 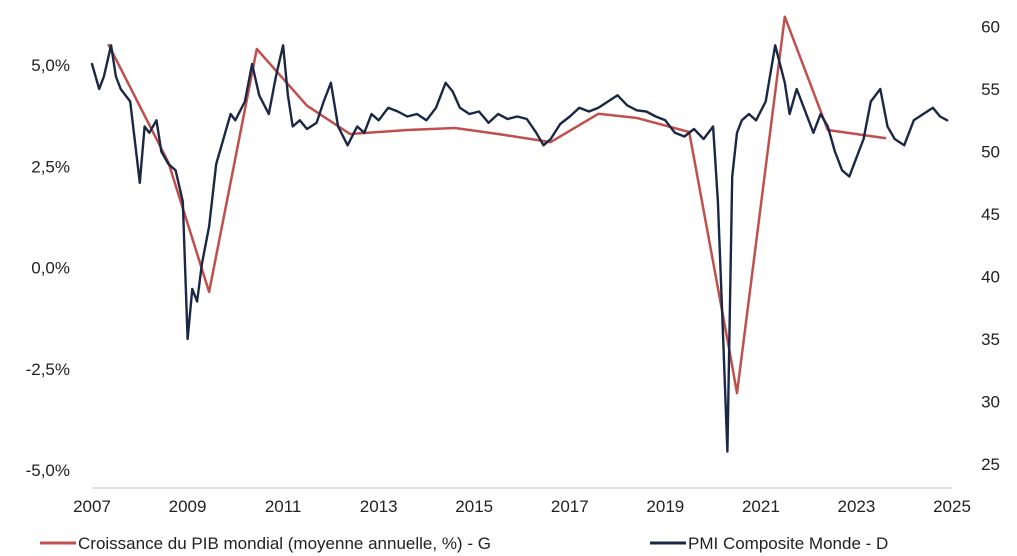 What do you see at coordinates (761, 506) in the screenshot?
I see `x-tick-label: 2021` at bounding box center [761, 506].